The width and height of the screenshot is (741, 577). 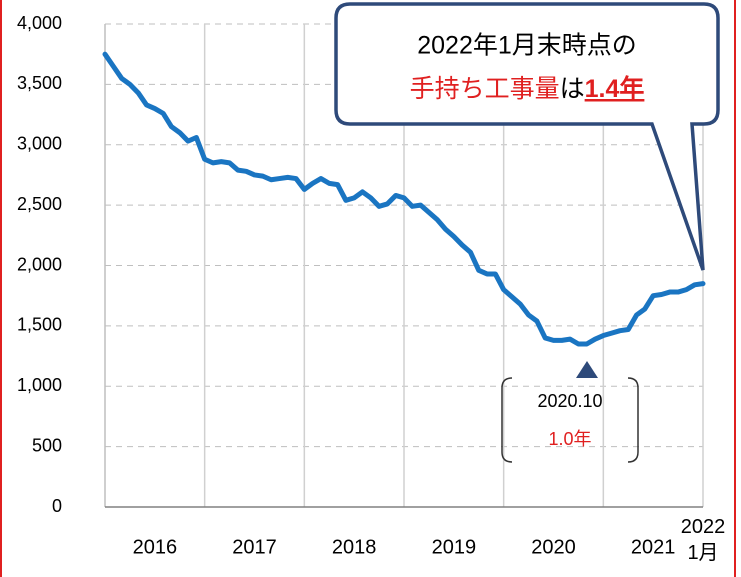 I want to click on x-tick-label: 2021, so click(x=653, y=547).